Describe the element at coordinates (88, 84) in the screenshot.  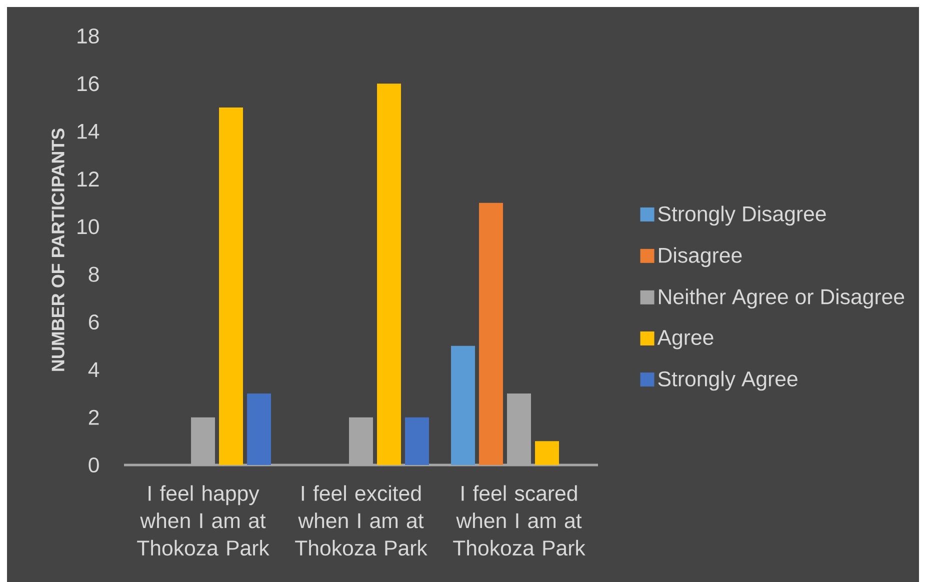
I see `y-tick-label: 16` at that location.